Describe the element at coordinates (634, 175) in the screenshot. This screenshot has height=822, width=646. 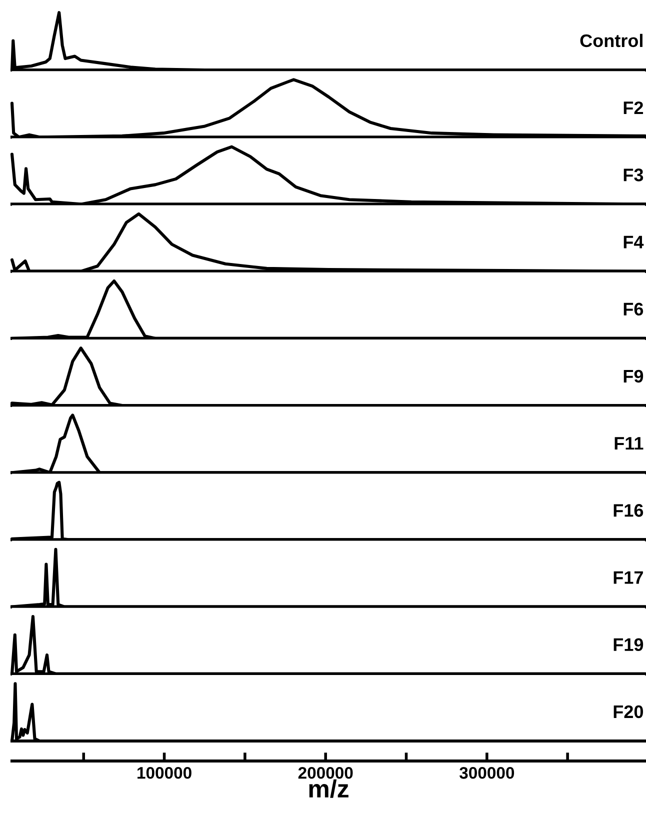
I see `series-label: F3` at that location.